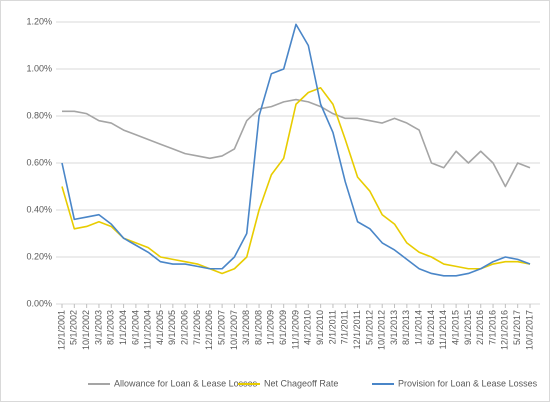  I want to click on x-tick-label: 6/1/2004, so click(135, 327).